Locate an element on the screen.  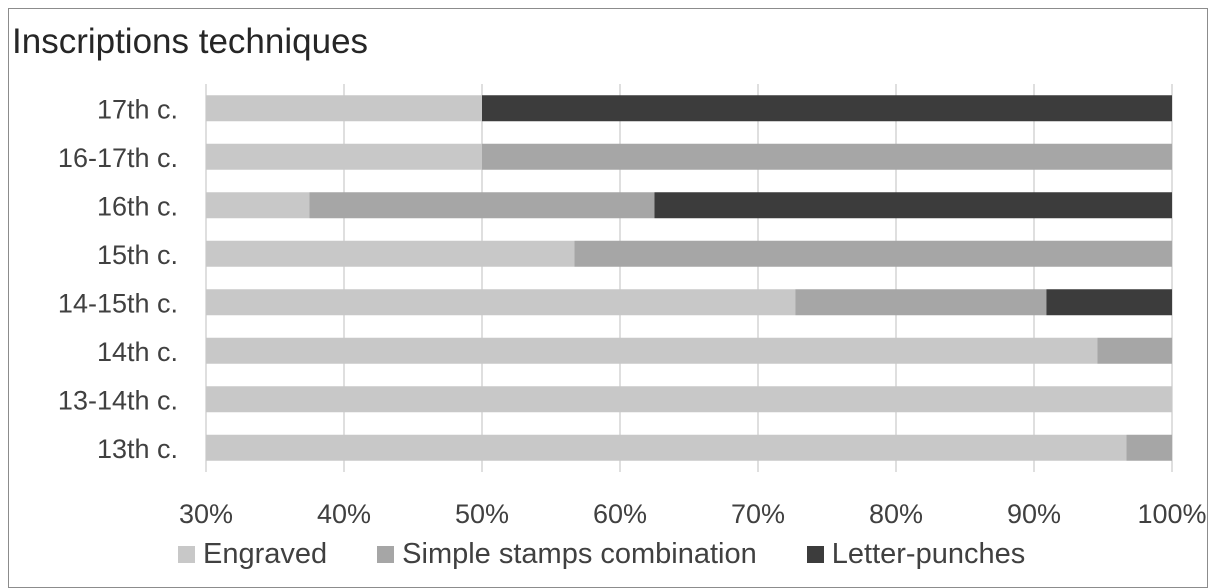
legend-item: Simple stamps combination is located at coordinates (567, 554).